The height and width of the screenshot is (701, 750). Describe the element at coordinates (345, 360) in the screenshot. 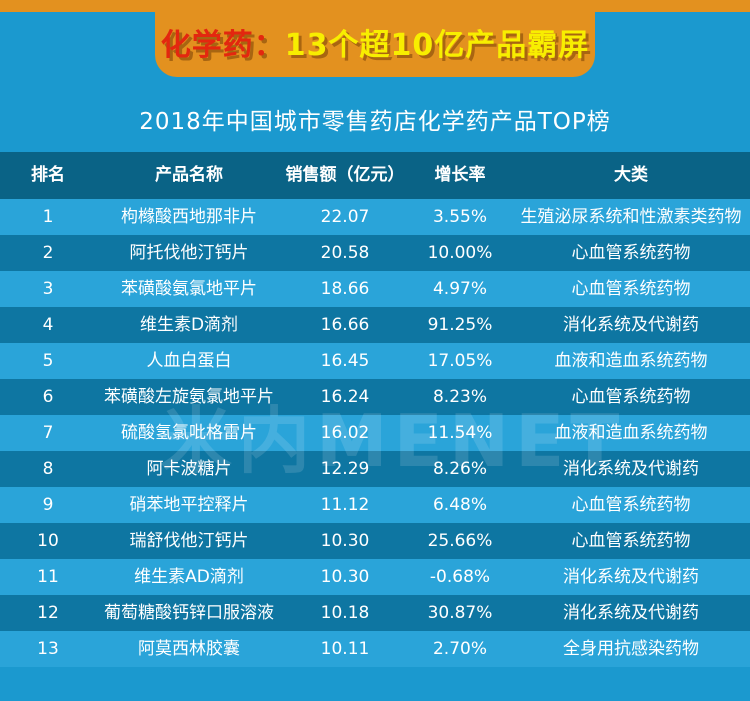

I see `sales-cell: 16.45` at that location.